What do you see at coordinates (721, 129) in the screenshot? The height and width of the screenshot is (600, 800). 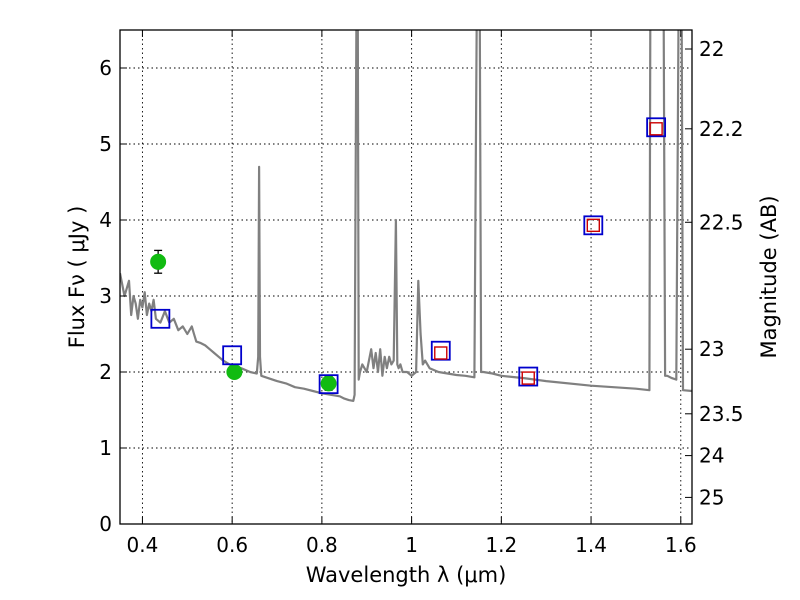 I see `right-tick-label: 22.2` at bounding box center [721, 129].